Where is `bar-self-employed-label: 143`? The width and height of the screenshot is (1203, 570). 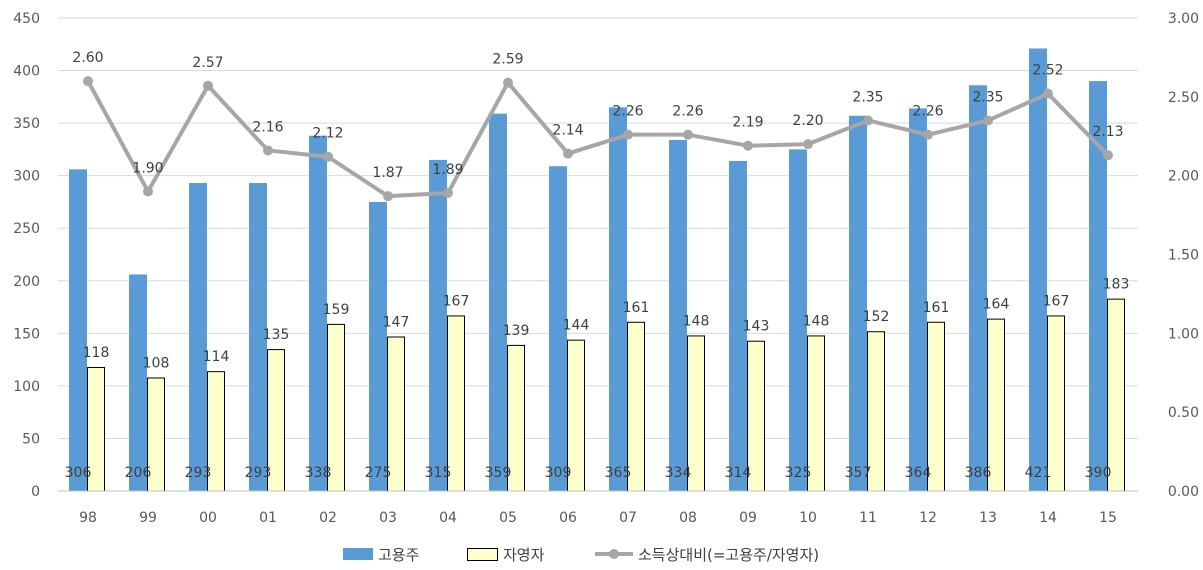
bar-self-employed-label: 143 is located at coordinates (756, 327).